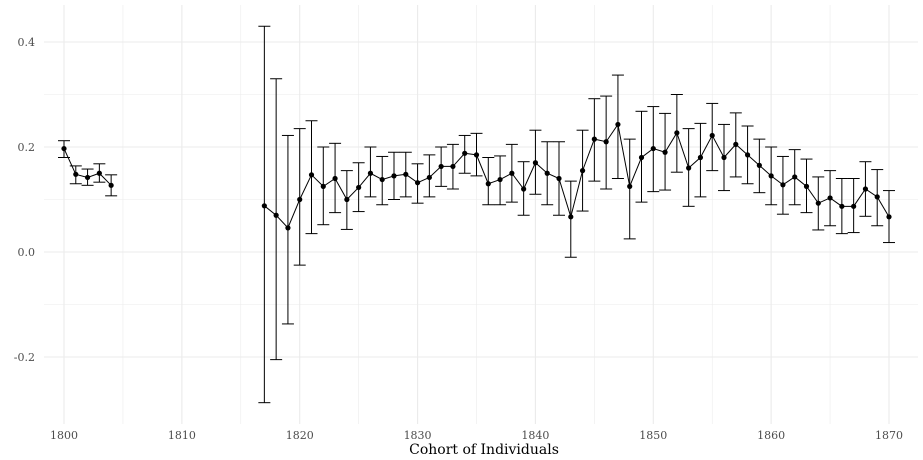  I want to click on x-axis-title: Cohort of Individuals, so click(484, 450).